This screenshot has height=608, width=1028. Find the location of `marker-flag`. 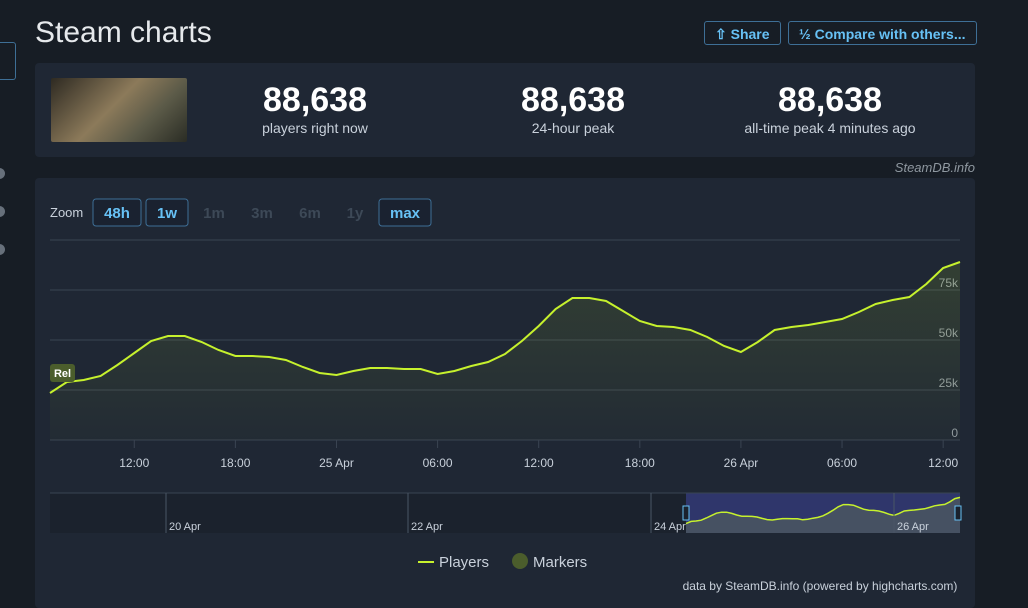

marker-flag is located at coordinates (62, 373).